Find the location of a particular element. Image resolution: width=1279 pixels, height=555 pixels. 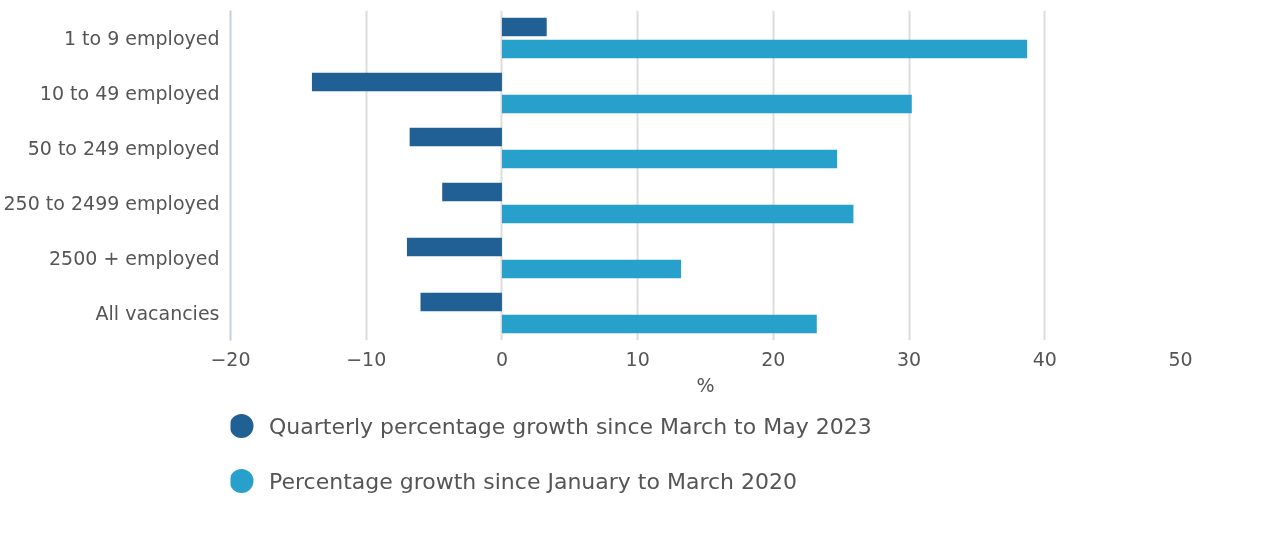

y-tick-label: All vacancies is located at coordinates (157, 313).